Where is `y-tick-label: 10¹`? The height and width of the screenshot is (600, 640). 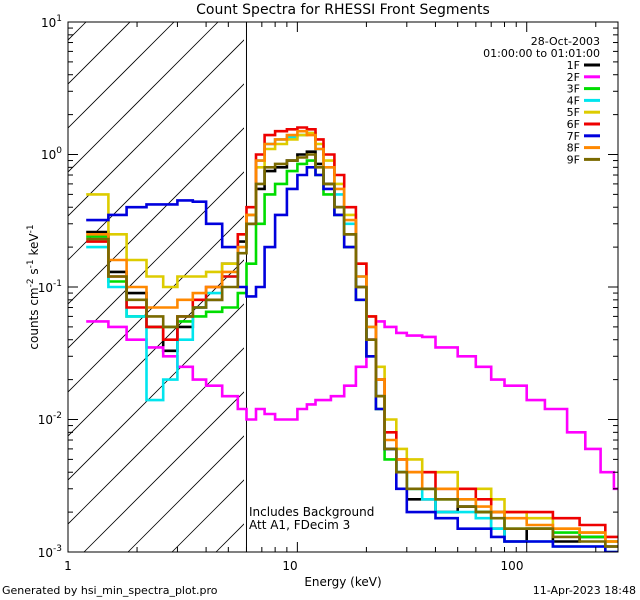
y-tick-label: 10¹ is located at coordinates (51, 22).